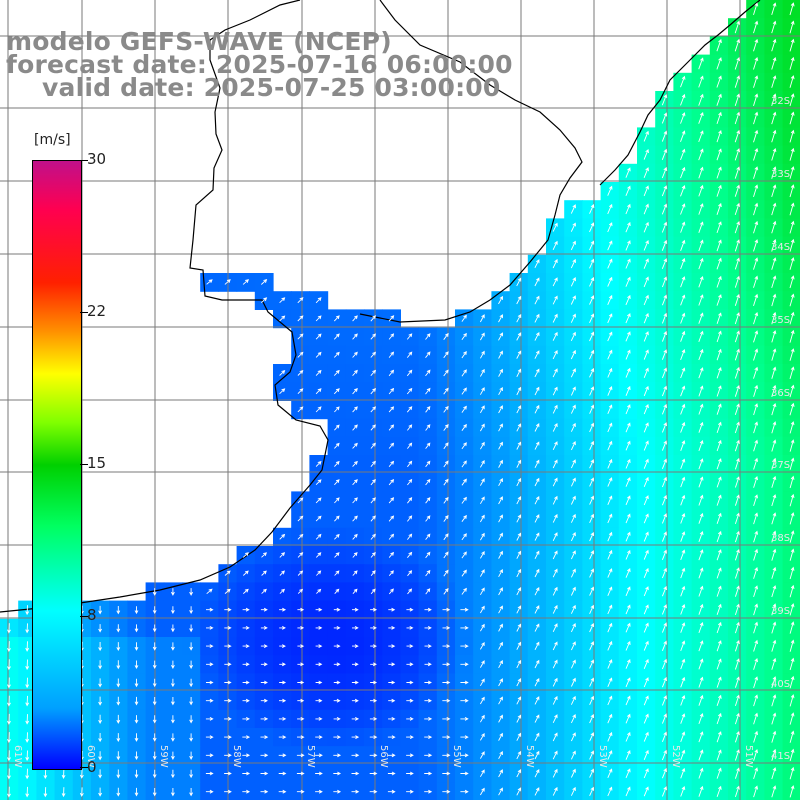 The image size is (800, 800). What do you see at coordinates (84, 616) in the screenshot?
I see `colorbar-tick-mark` at bounding box center [84, 616].